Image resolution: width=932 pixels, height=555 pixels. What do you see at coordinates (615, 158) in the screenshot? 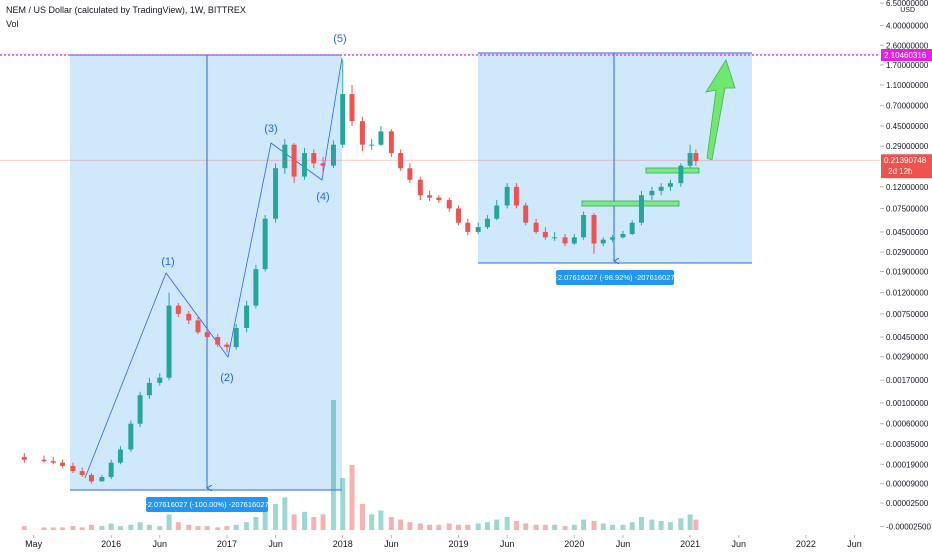
I see `measure-box` at bounding box center [615, 158].